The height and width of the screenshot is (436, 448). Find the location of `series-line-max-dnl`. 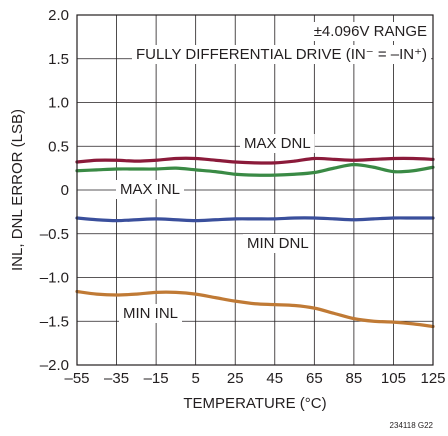

series-line-max-dnl is located at coordinates (255, 160).